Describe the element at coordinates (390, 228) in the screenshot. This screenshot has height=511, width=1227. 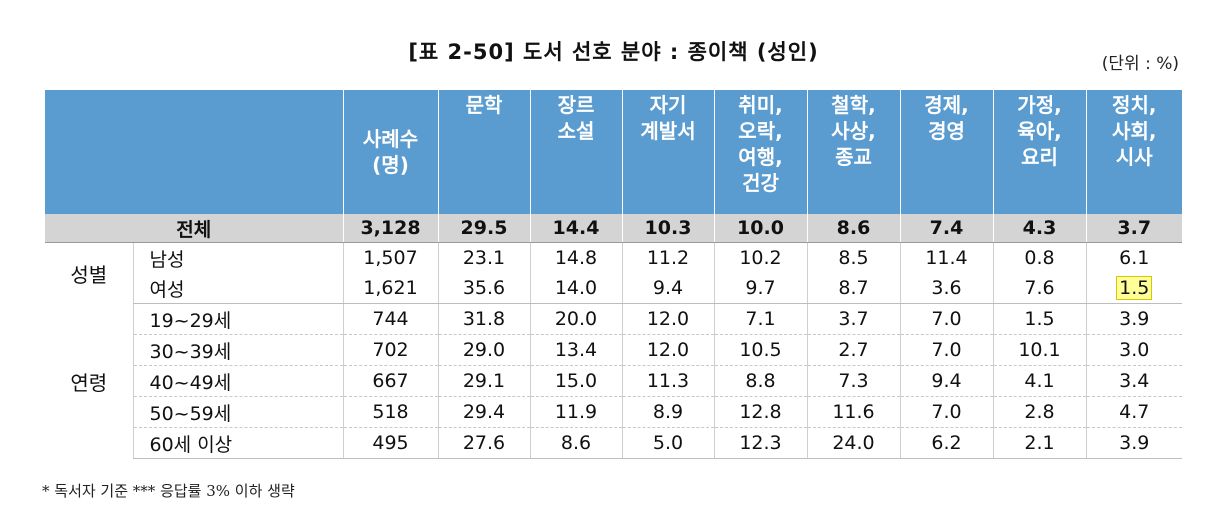
I see `total-cell: 3,128` at that location.